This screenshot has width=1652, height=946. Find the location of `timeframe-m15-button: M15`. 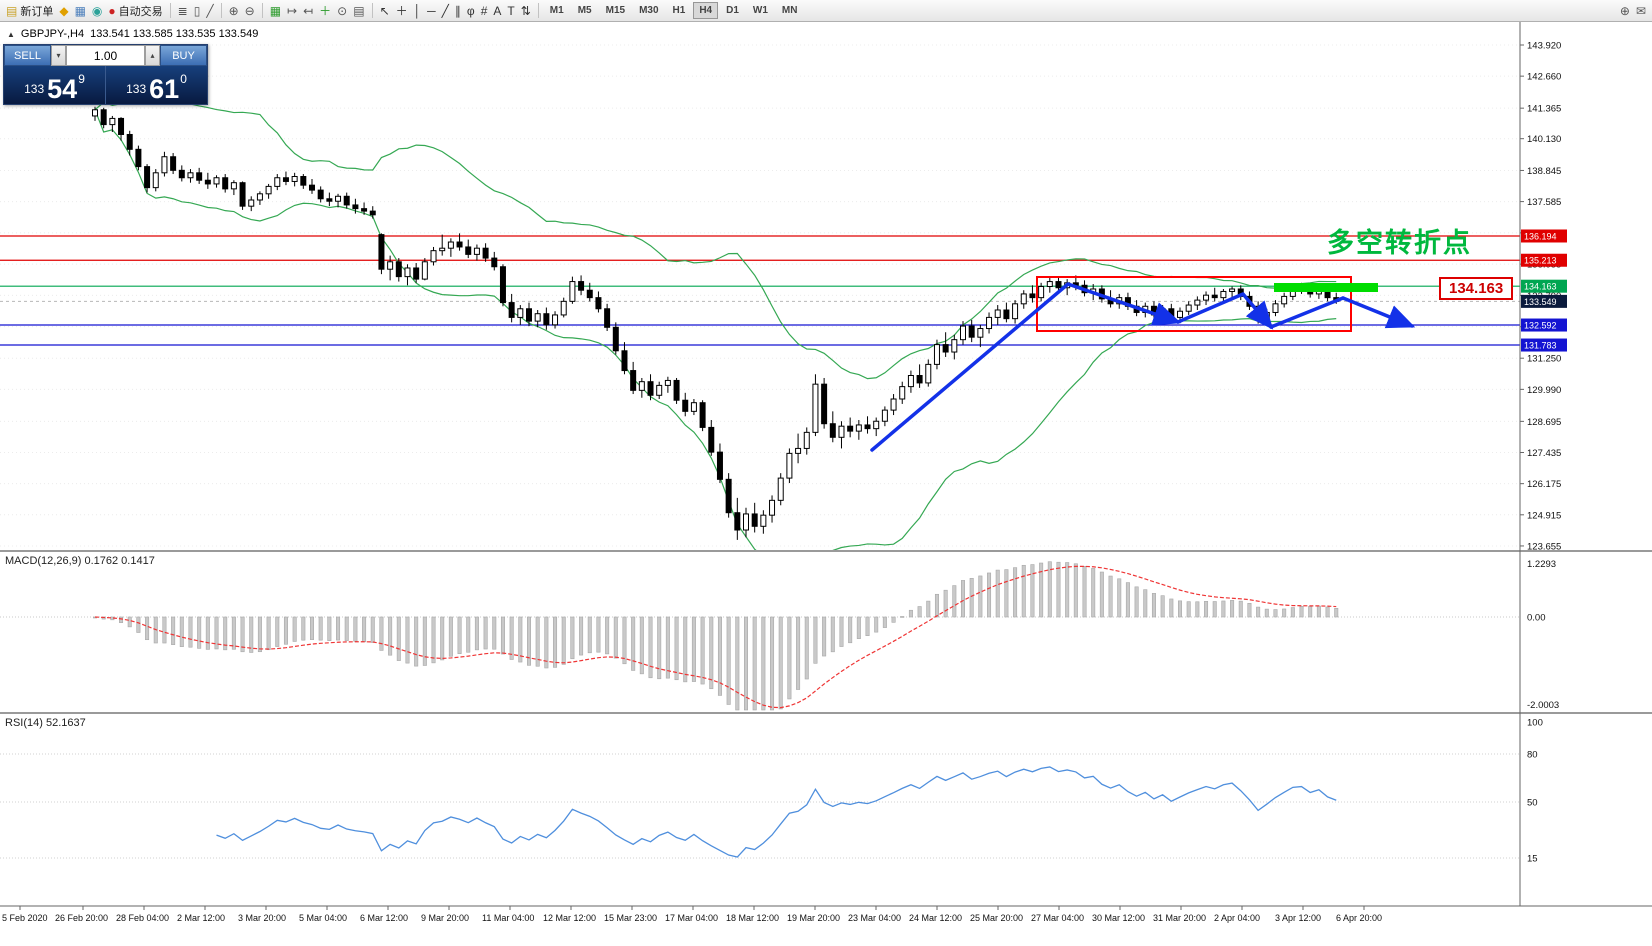

timeframe-m15-button: M15 is located at coordinates (615, 10).